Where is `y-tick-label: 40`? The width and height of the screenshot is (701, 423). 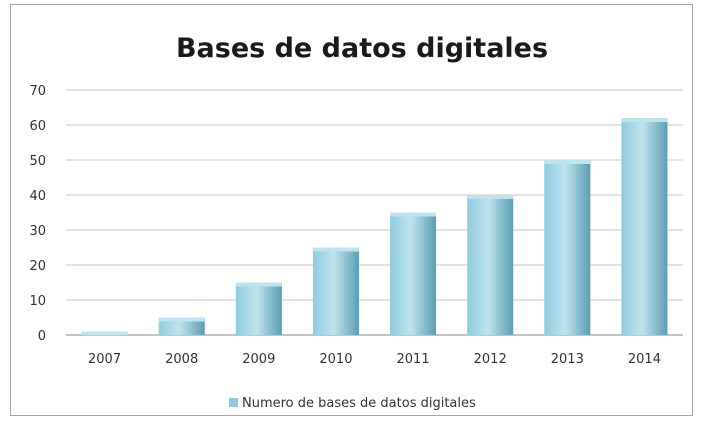
y-tick-label: 40 is located at coordinates (37, 196).